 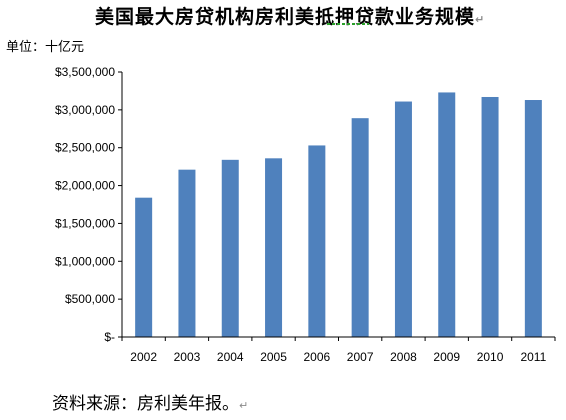 I want to click on x-tick-label: 2003, so click(x=187, y=357).